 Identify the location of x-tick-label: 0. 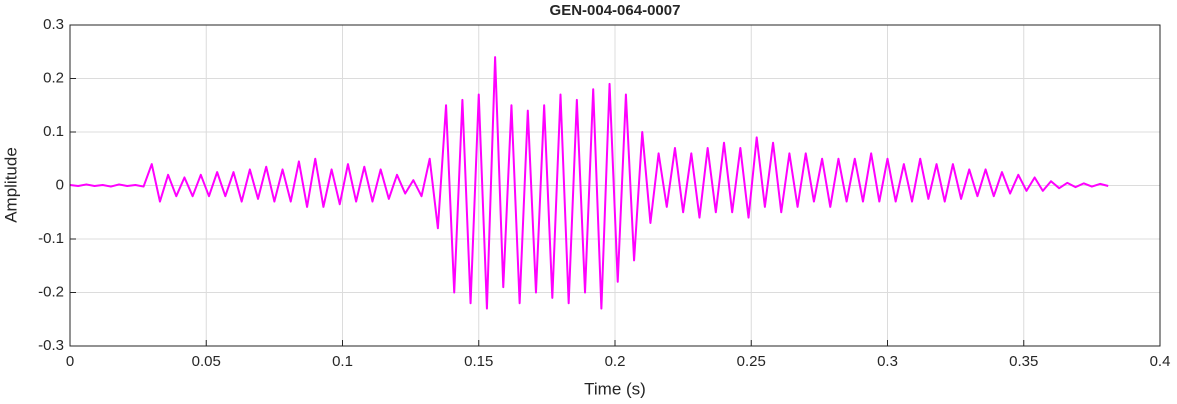
(70, 361).